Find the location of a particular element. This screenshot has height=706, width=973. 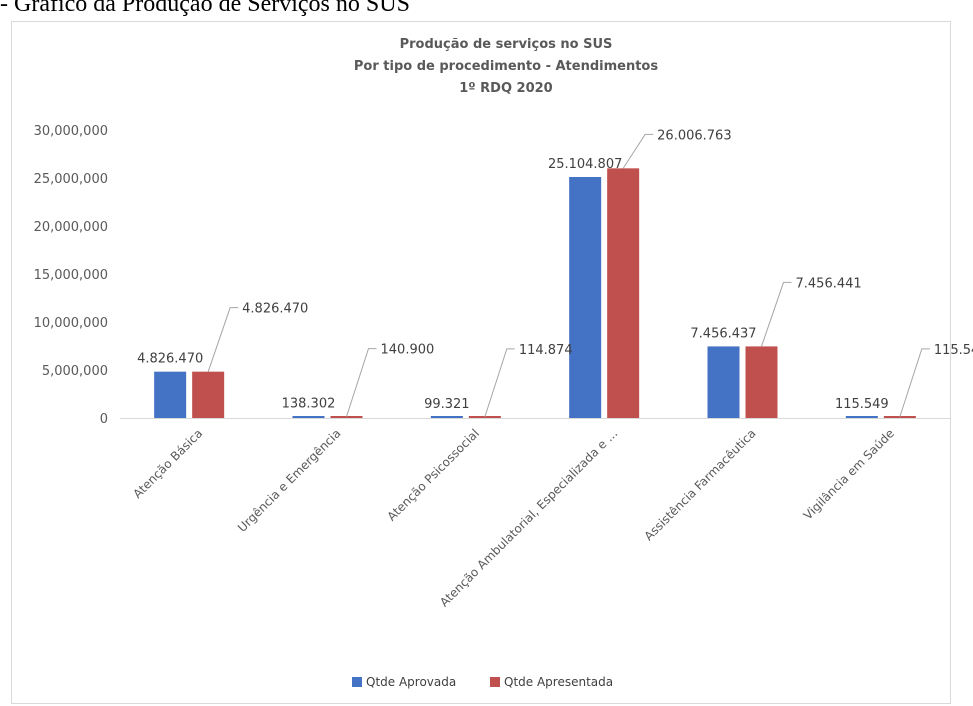

y-tick-label: 5,000,000 is located at coordinates (75, 371).